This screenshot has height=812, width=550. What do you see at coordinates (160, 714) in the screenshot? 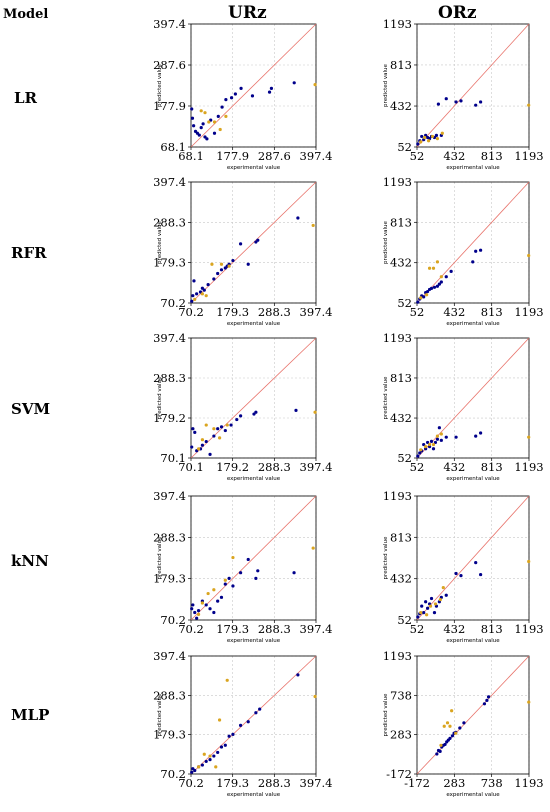
I see `mlp-urz-ylabel: predicted value` at bounding box center [160, 714].